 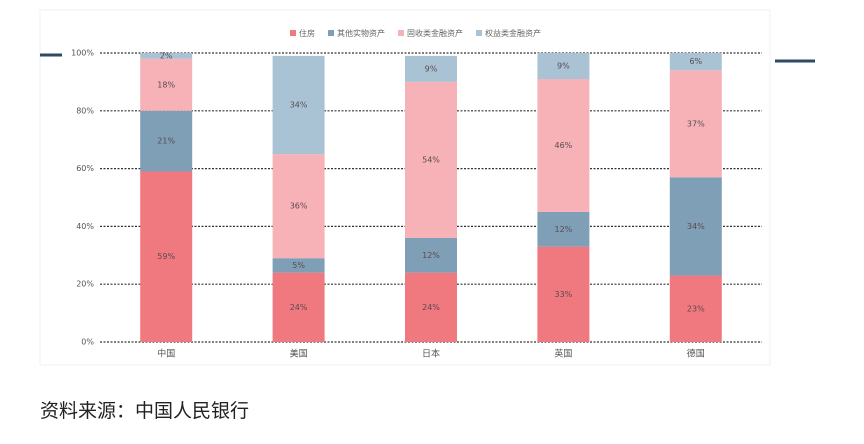 I want to click on value-label: 36%, so click(x=299, y=206).